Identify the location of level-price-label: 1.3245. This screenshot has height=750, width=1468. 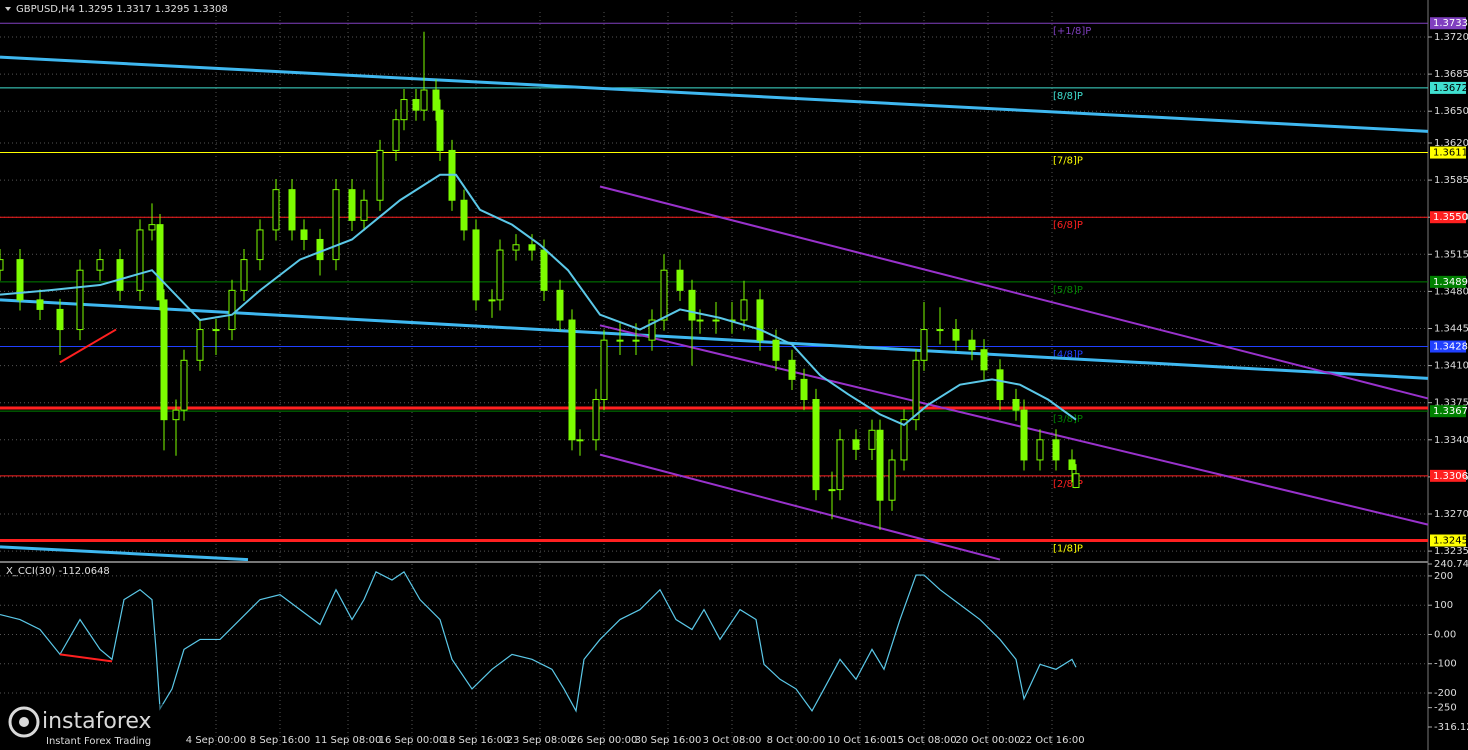
(1450, 540).